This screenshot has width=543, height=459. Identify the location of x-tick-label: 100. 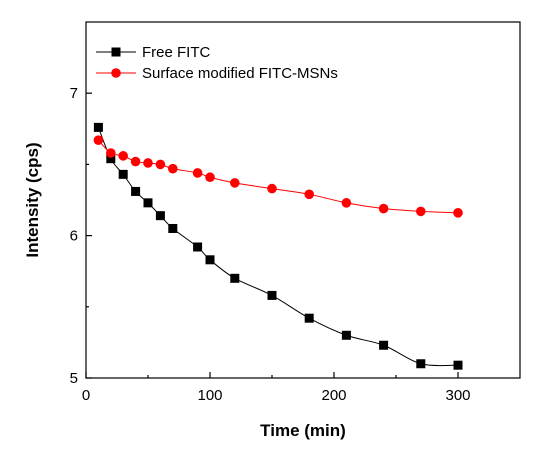
(209, 395).